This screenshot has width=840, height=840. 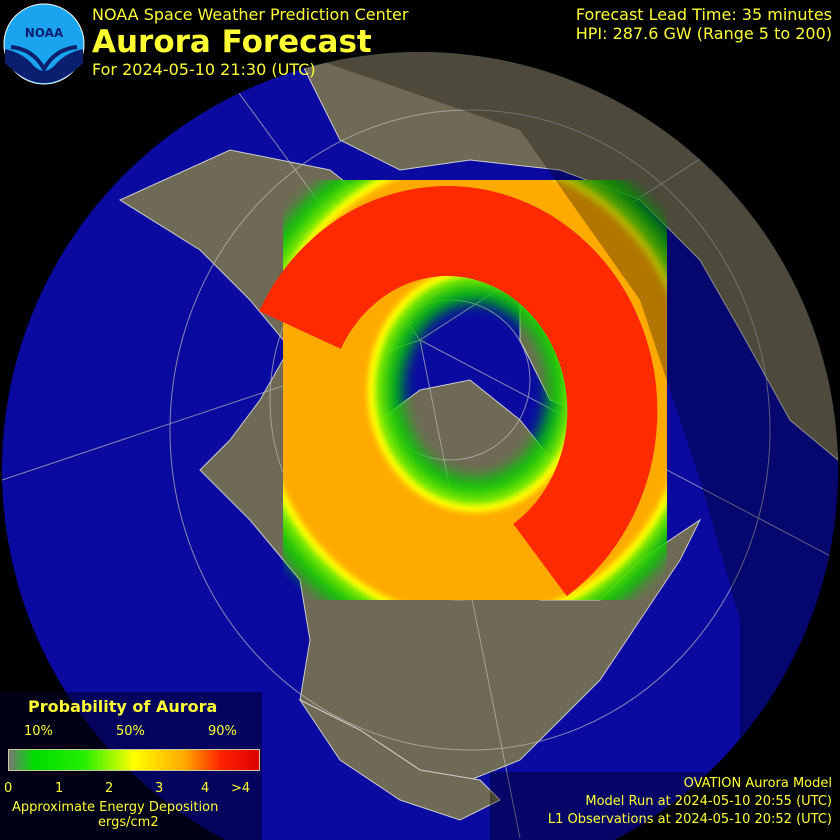 What do you see at coordinates (703, 33) in the screenshot?
I see `hemispheric-power-index: HPI: 287.6 GW (Range 5 to 200)` at bounding box center [703, 33].